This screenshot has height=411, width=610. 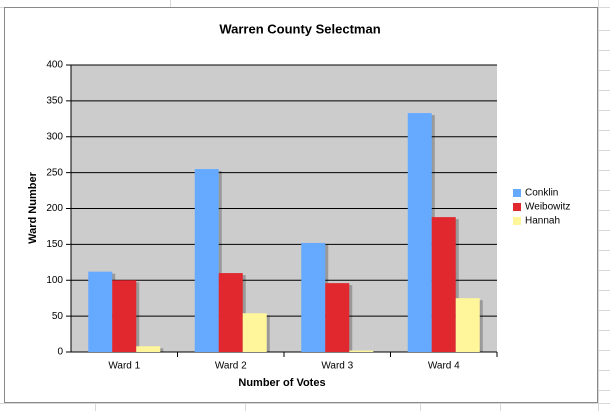 I want to click on legend-label: Conklin, so click(x=541, y=193).